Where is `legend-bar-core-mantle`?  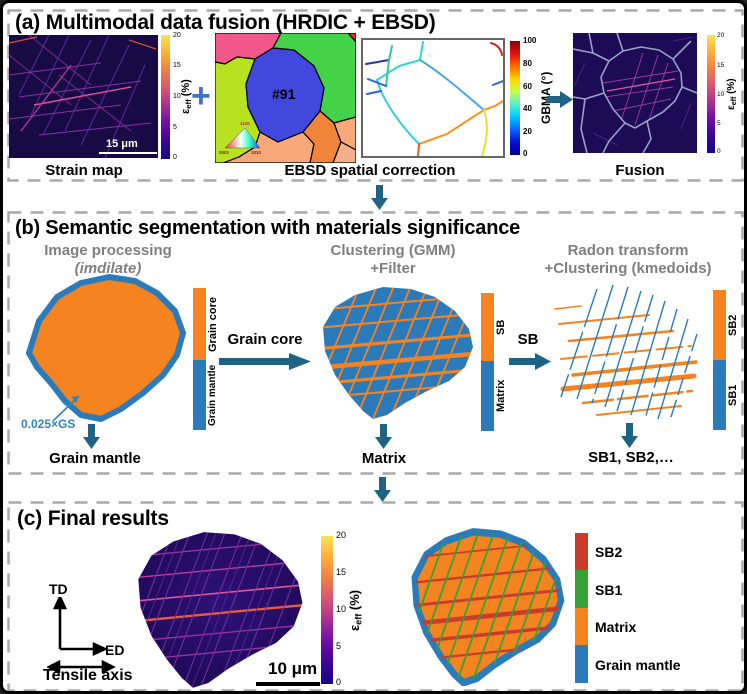 legend-bar-core-mantle is located at coordinates (199, 359).